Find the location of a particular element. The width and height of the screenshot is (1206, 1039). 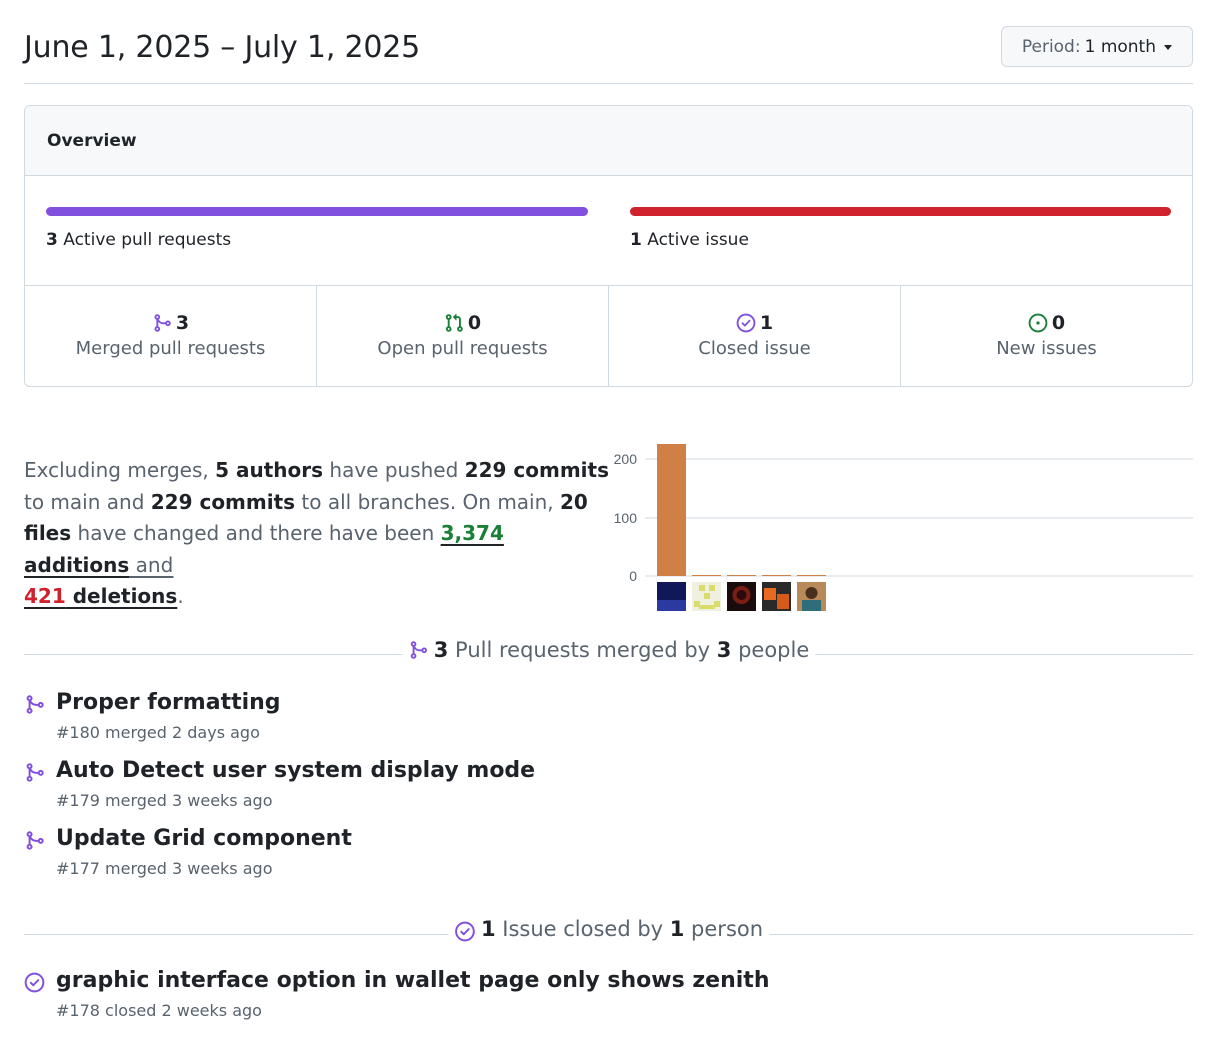

period-dropdown-button: Period: 1 month is located at coordinates (1096, 46).